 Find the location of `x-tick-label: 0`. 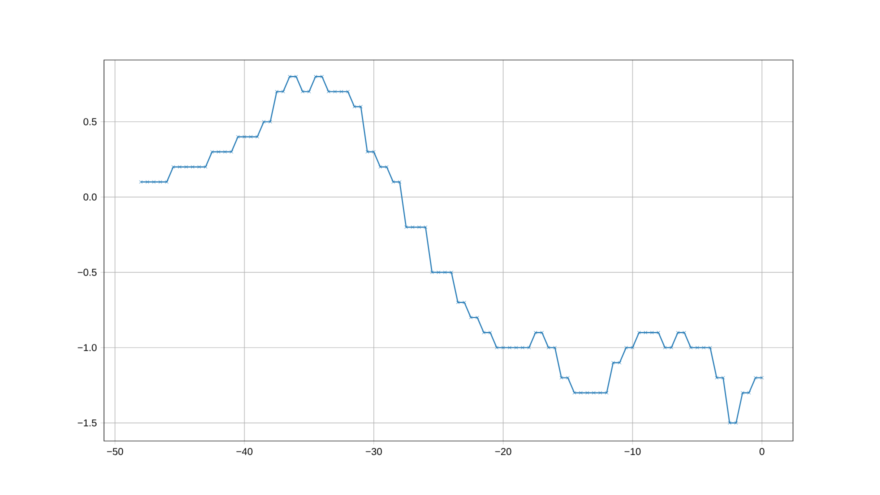

x-tick-label: 0 is located at coordinates (762, 452).